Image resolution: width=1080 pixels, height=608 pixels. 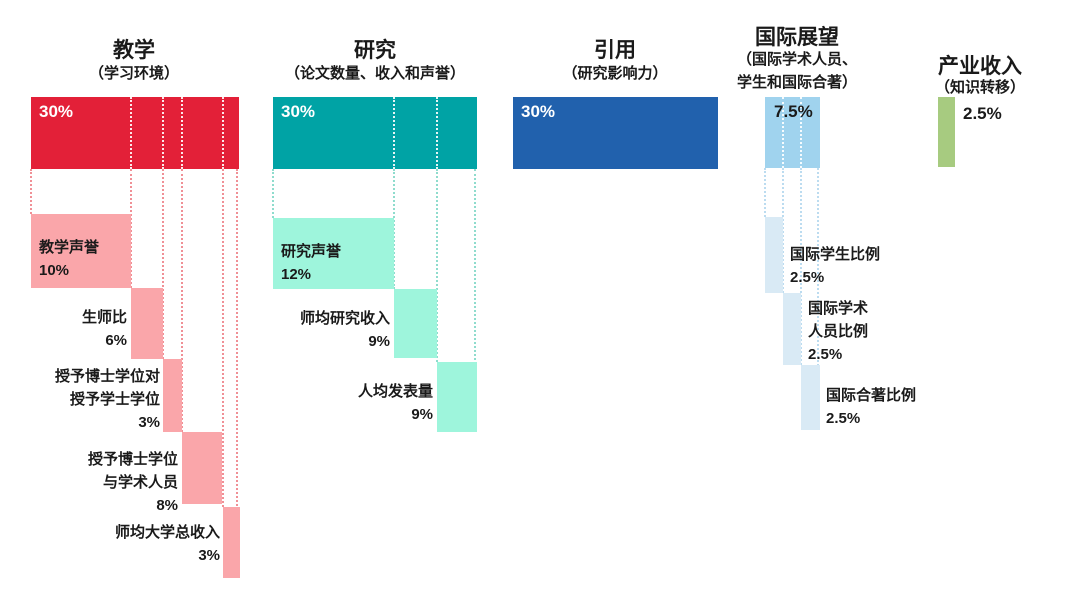 I want to click on subcategory-label: 授予博士学位与学术人员 8%, so click(x=133, y=482).